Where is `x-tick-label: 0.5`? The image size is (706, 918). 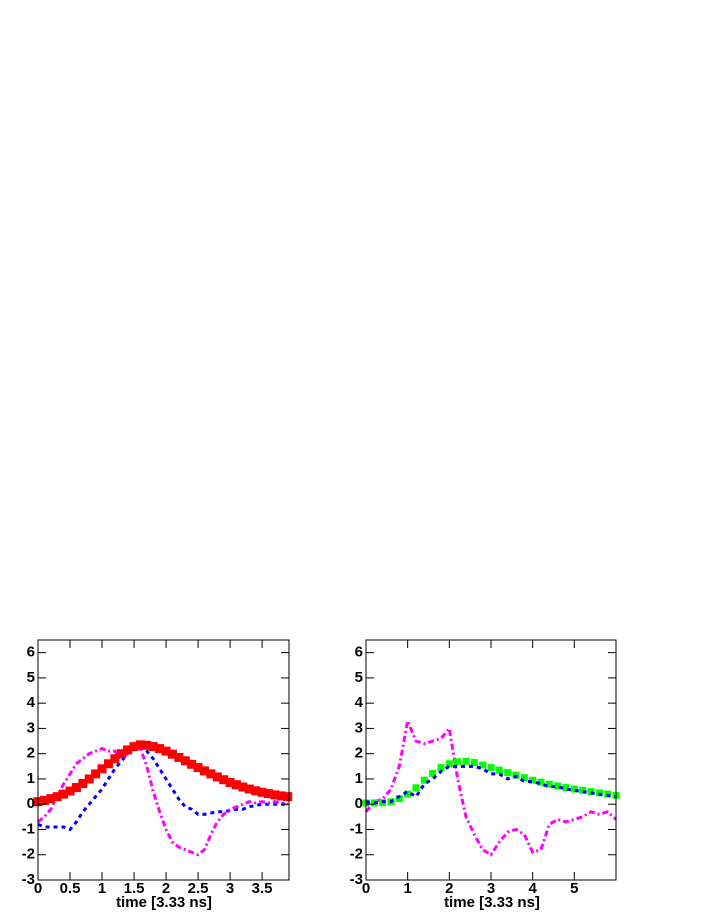 x-tick-label: 0.5 is located at coordinates (70, 888).